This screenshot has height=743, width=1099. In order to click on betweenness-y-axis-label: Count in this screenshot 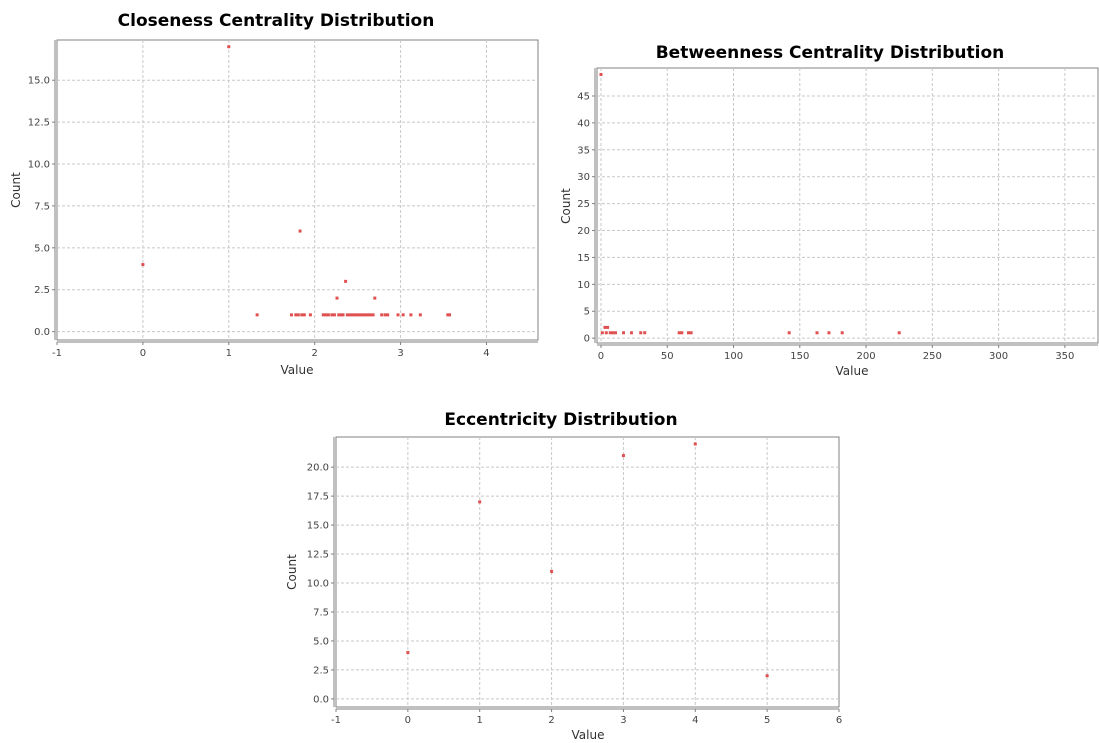, I will do `click(566, 206)`.